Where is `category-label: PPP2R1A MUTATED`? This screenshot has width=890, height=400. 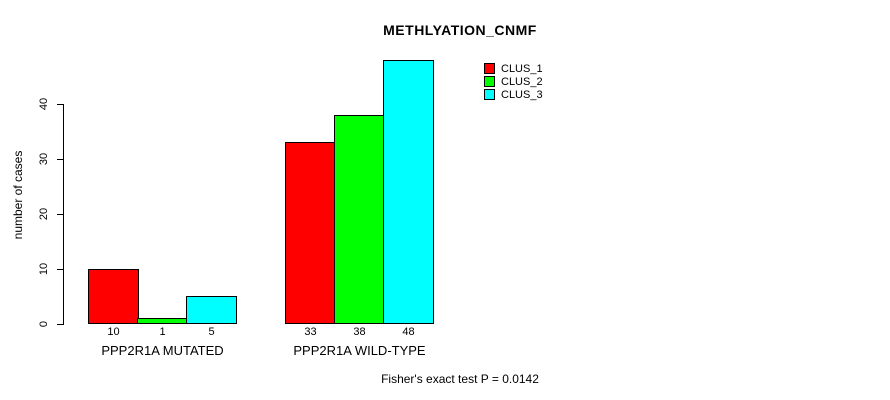 category-label: PPP2R1A MUTATED is located at coordinates (162, 350).